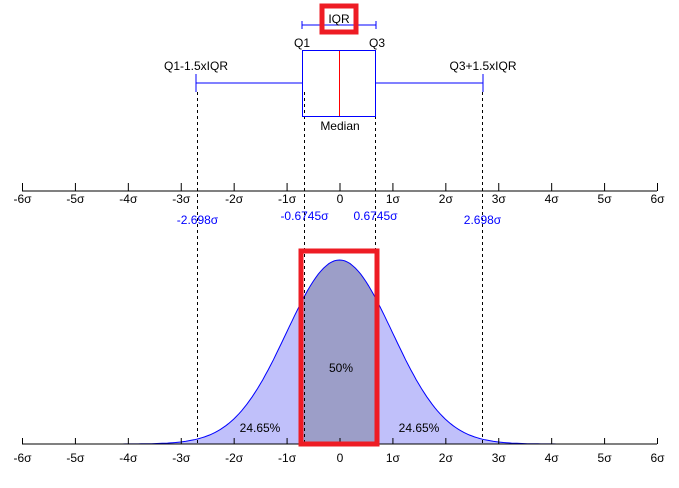 Image resolution: width=679 pixels, height=488 pixels. What do you see at coordinates (302, 43) in the screenshot?
I see `q1-label: Q1` at bounding box center [302, 43].